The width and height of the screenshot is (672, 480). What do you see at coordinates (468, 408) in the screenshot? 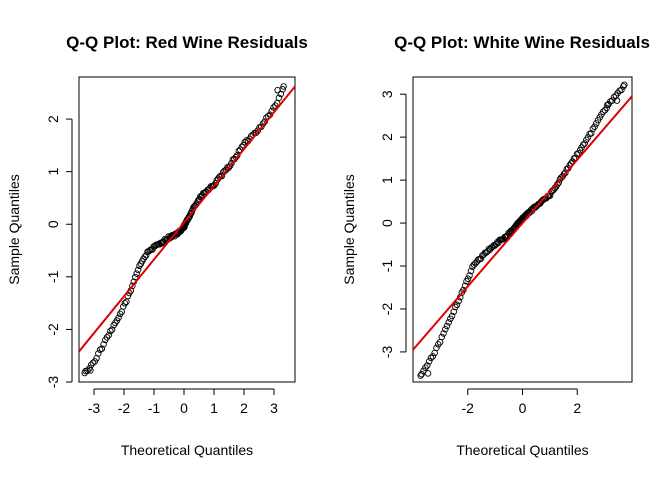
I see `white-x-tick-label: -2` at bounding box center [468, 408].